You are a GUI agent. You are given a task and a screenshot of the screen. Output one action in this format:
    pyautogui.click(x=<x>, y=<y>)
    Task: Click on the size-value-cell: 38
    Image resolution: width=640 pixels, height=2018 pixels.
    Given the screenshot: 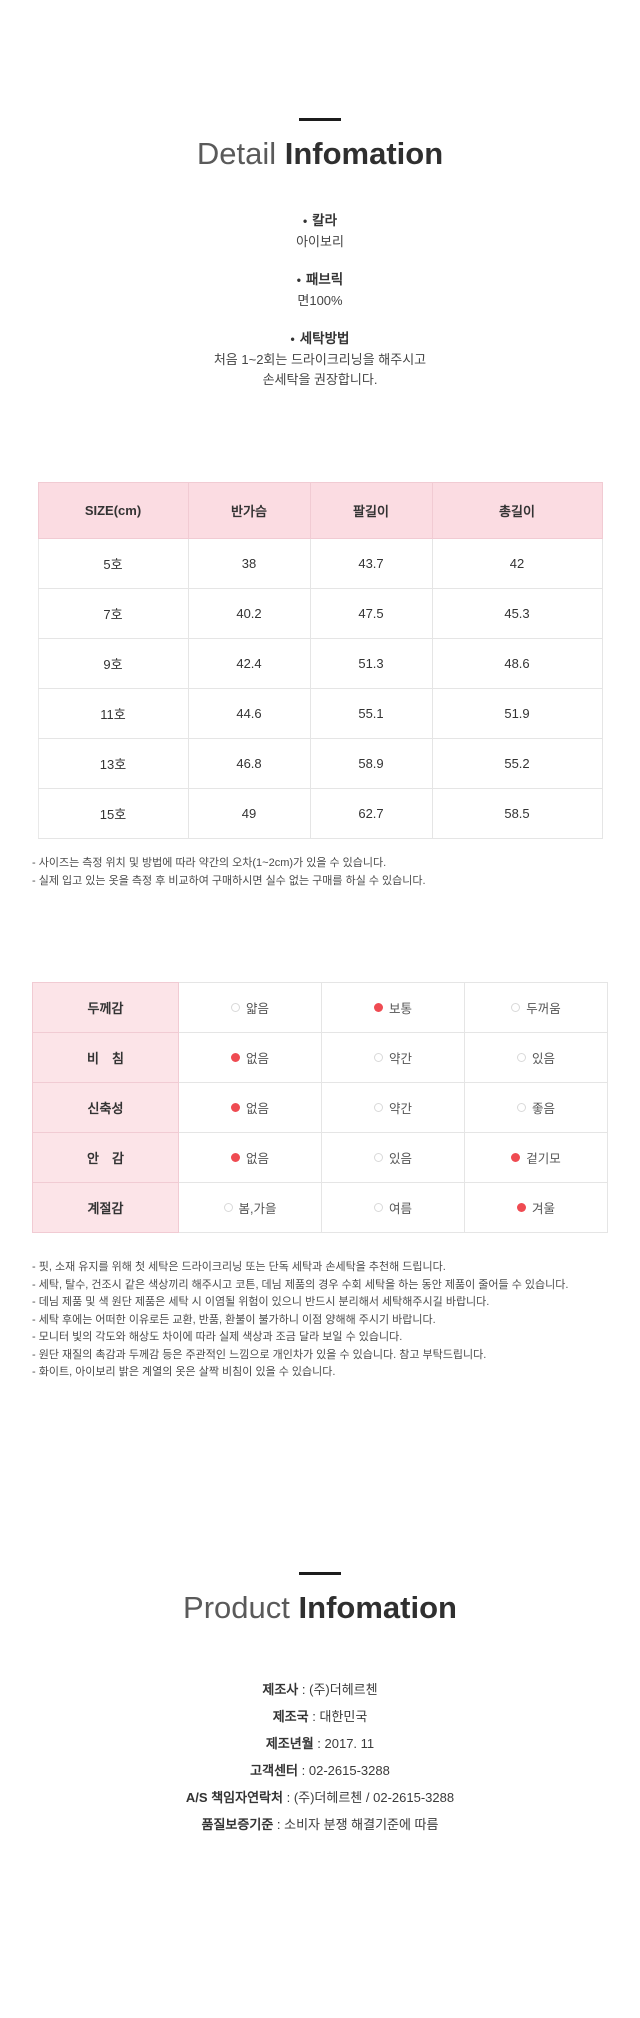 What is the action you would take?
    pyautogui.click(x=249, y=563)
    